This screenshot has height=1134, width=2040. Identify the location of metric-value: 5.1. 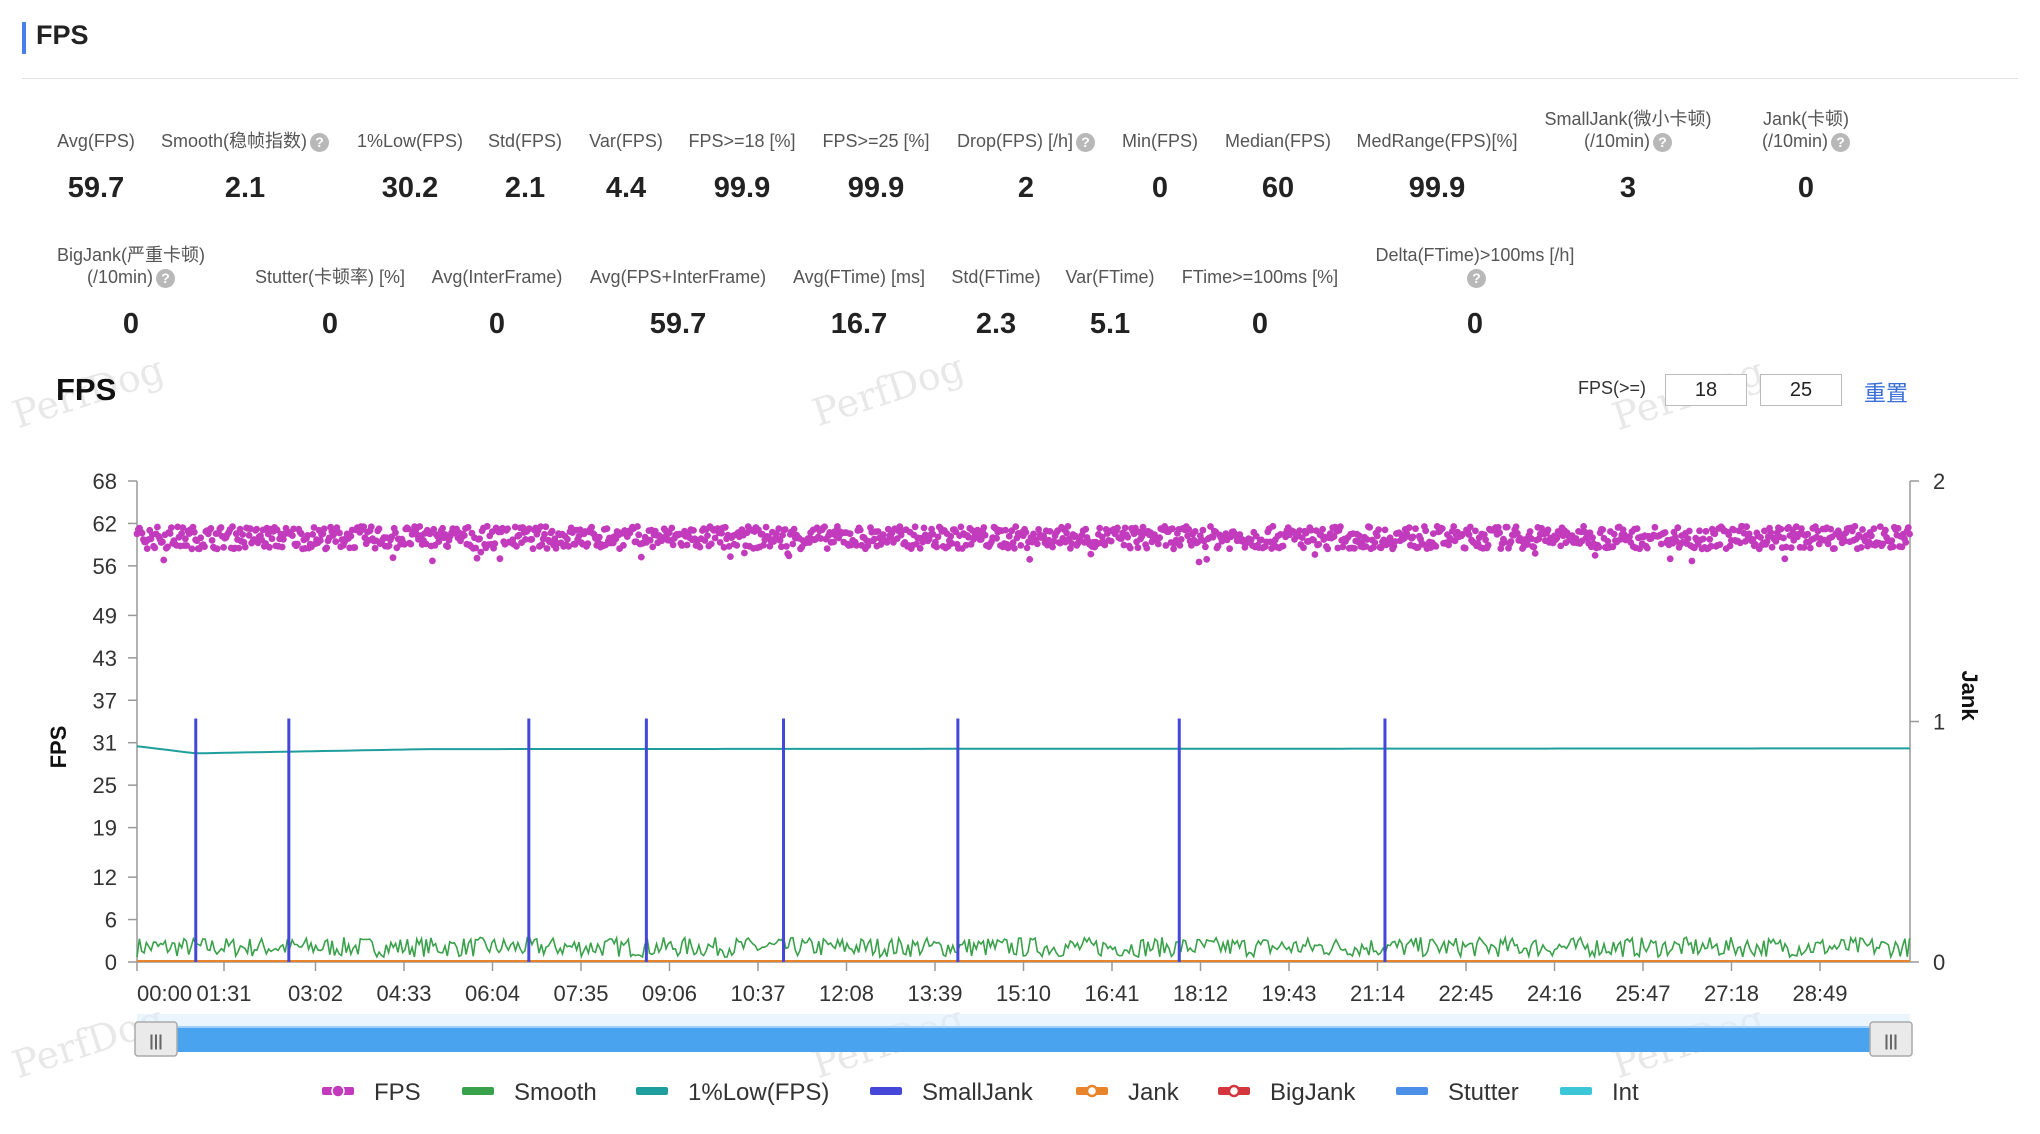
(1110, 324).